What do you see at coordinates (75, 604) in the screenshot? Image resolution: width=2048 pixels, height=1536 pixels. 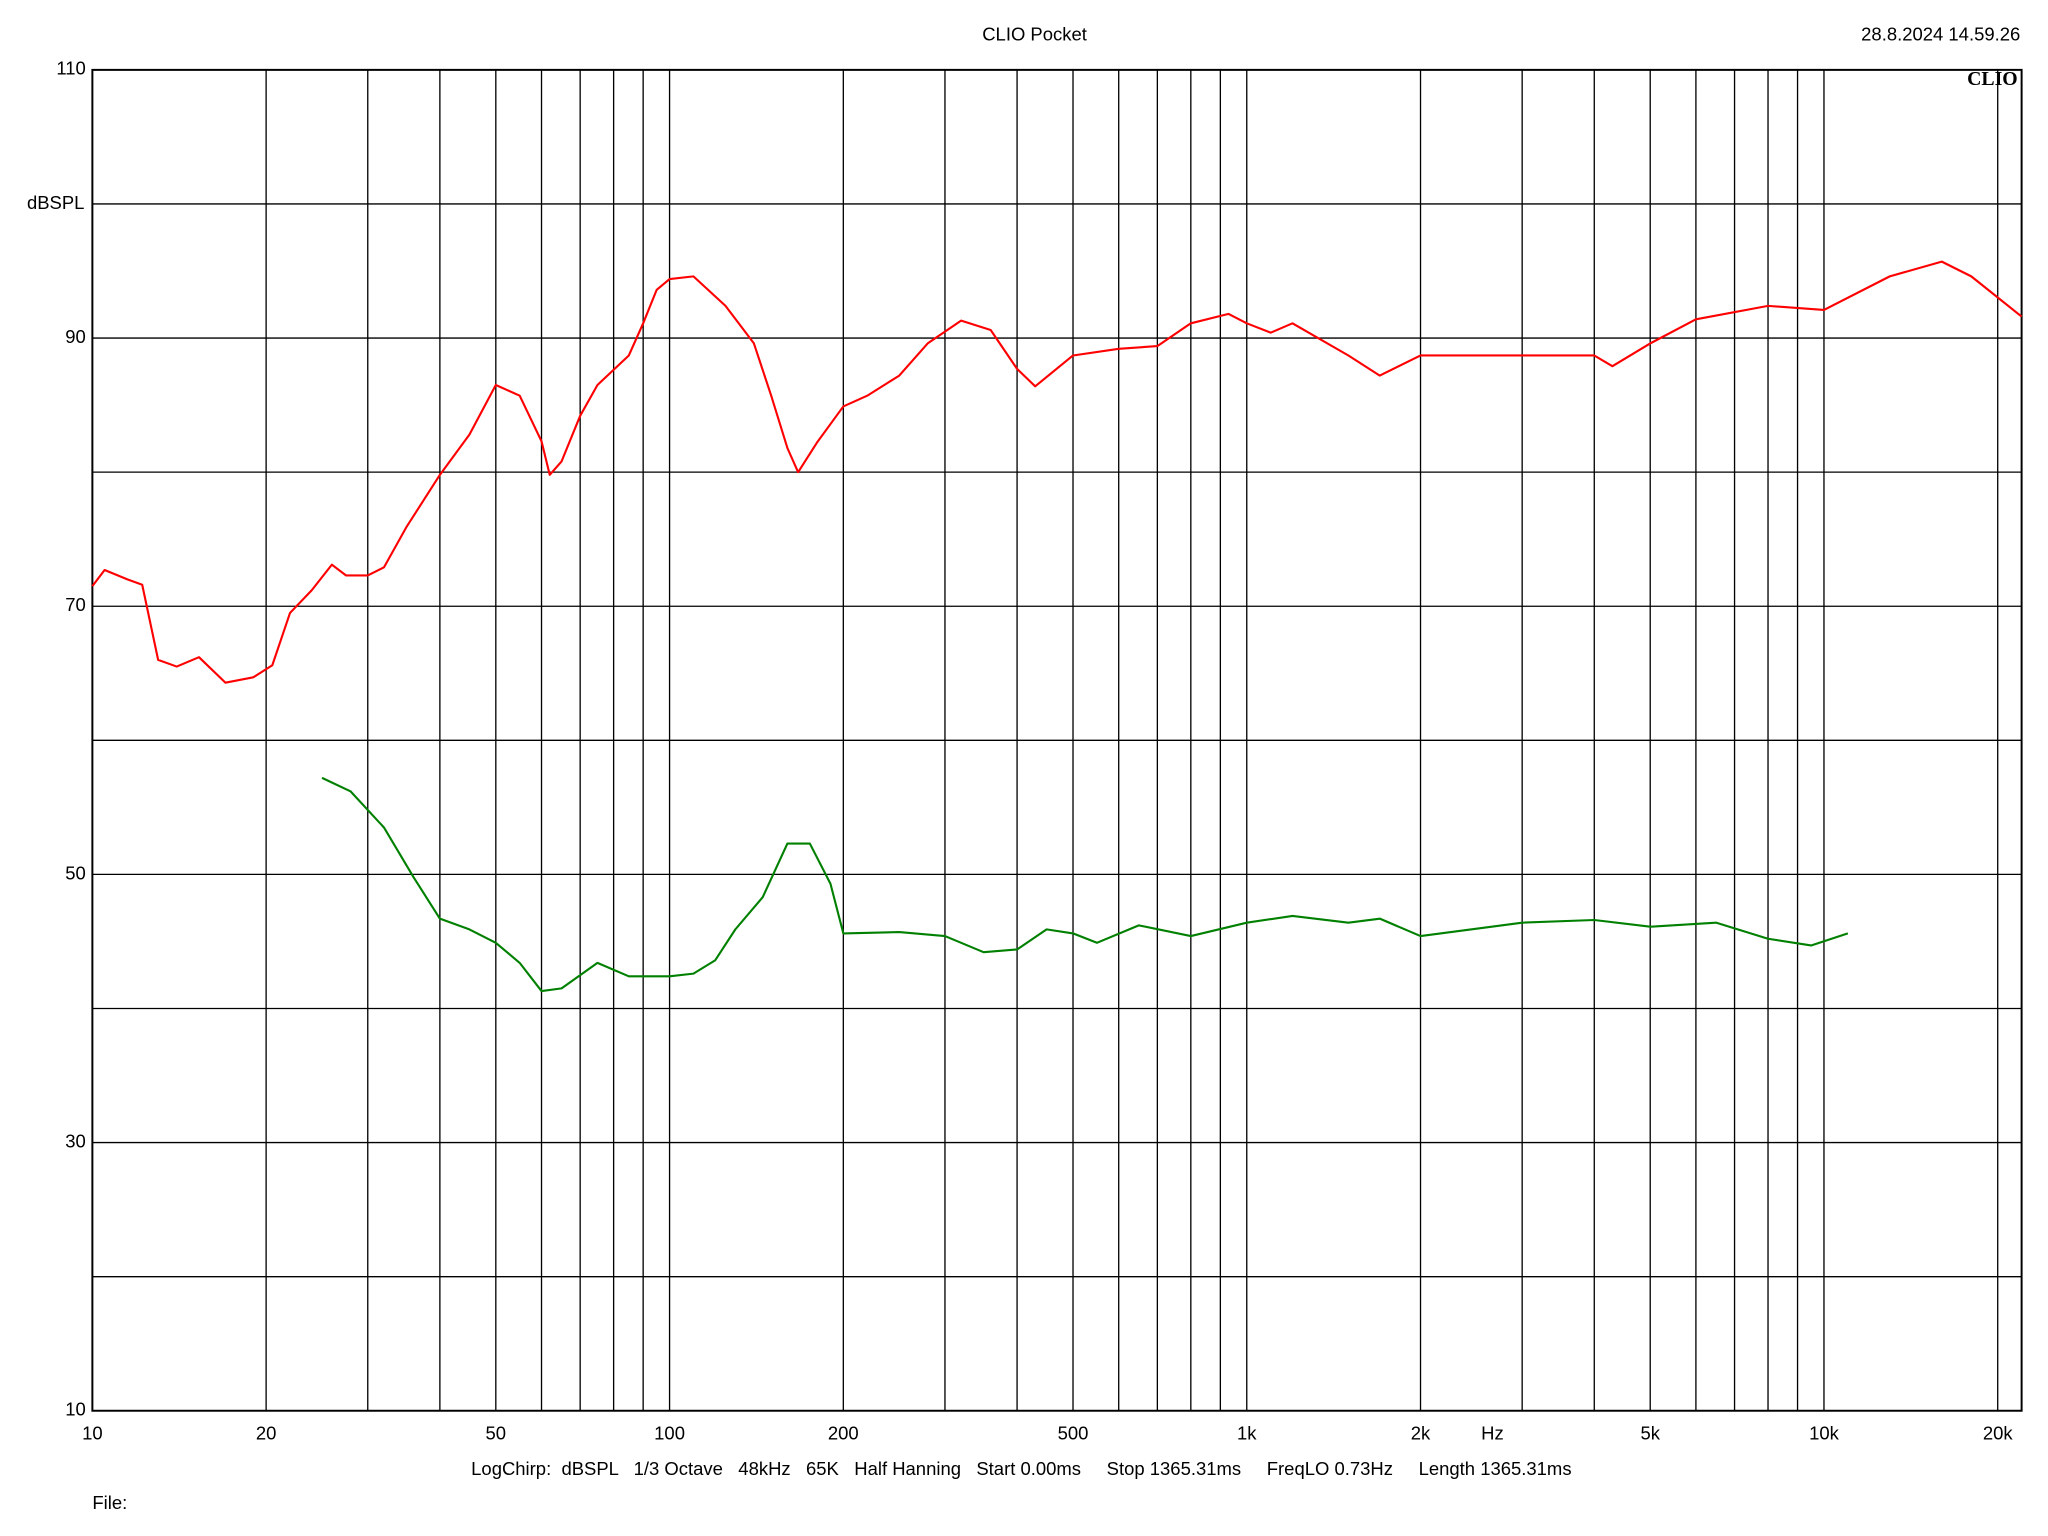 I see `y-tick-label: 70` at bounding box center [75, 604].